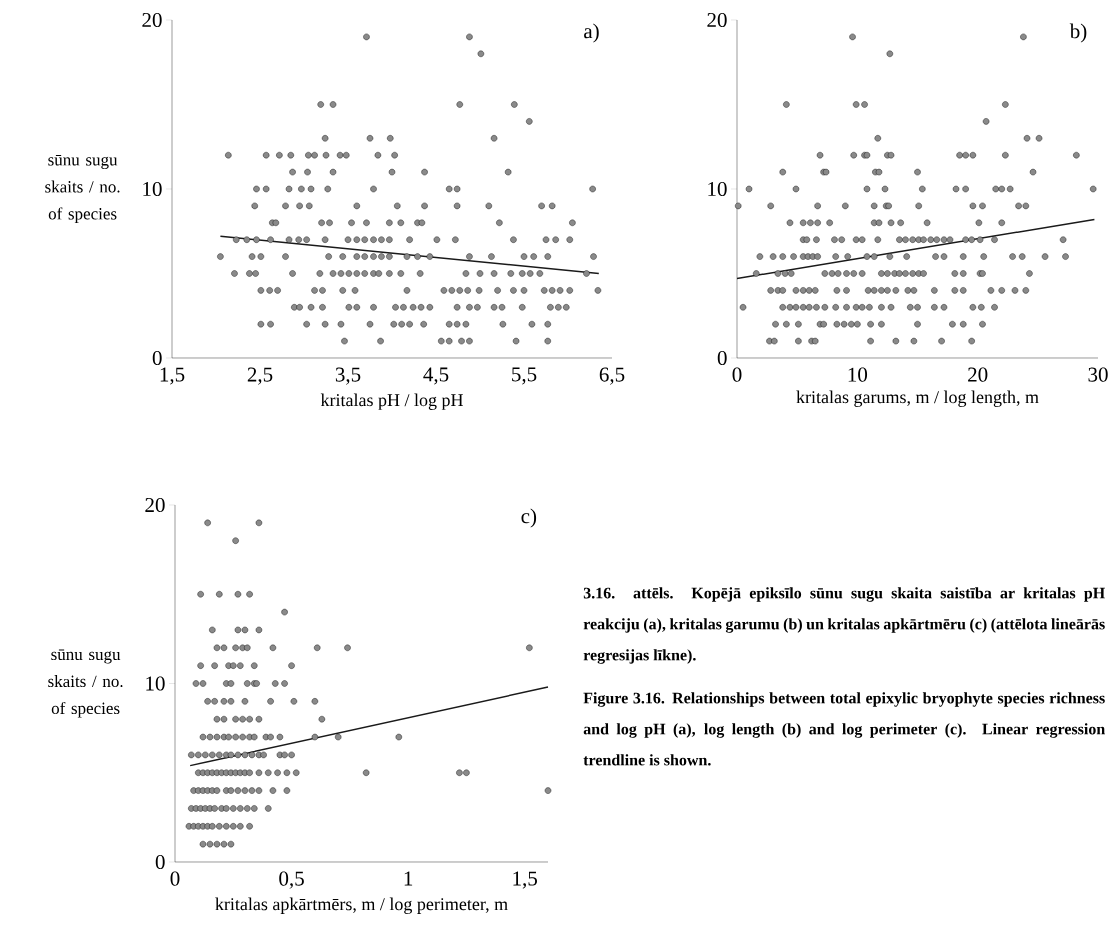 The height and width of the screenshot is (939, 1118). What do you see at coordinates (436, 376) in the screenshot?
I see `x-tick-label: 4,5` at bounding box center [436, 376].